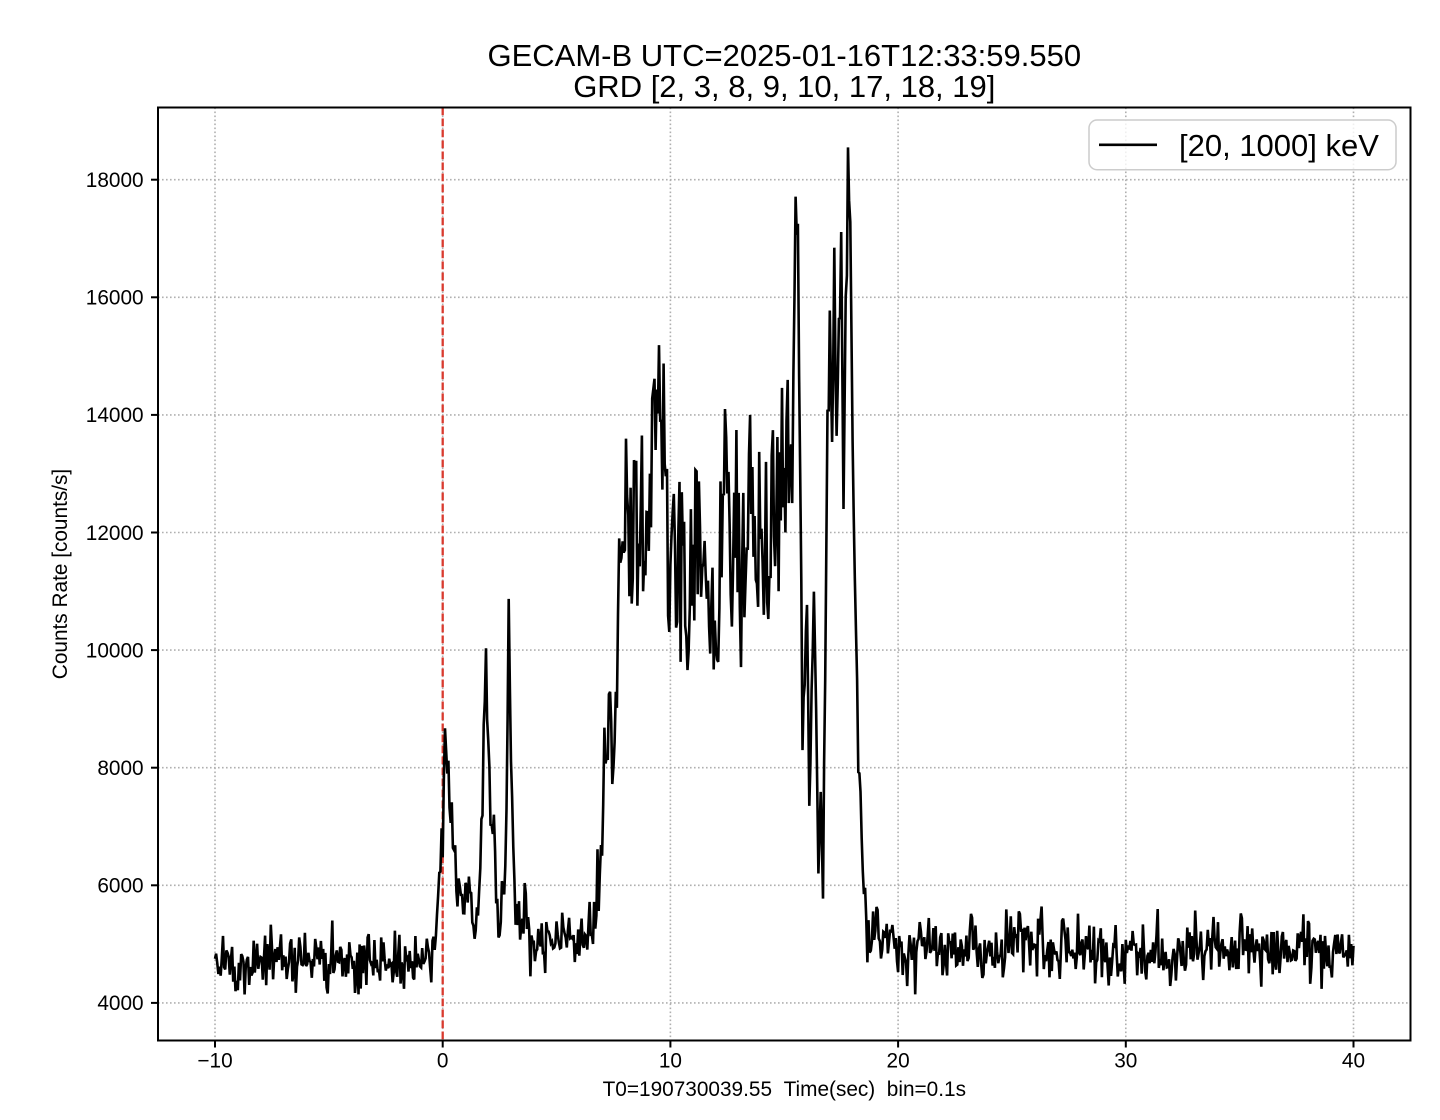 Image resolution: width=1440 pixels, height=1120 pixels. I want to click on svg-text:GECAM-B UTC=2025-01-16T12:33:5: GECAM-B UTC=2025-01-16T12:33:59.550, so click(784, 55).